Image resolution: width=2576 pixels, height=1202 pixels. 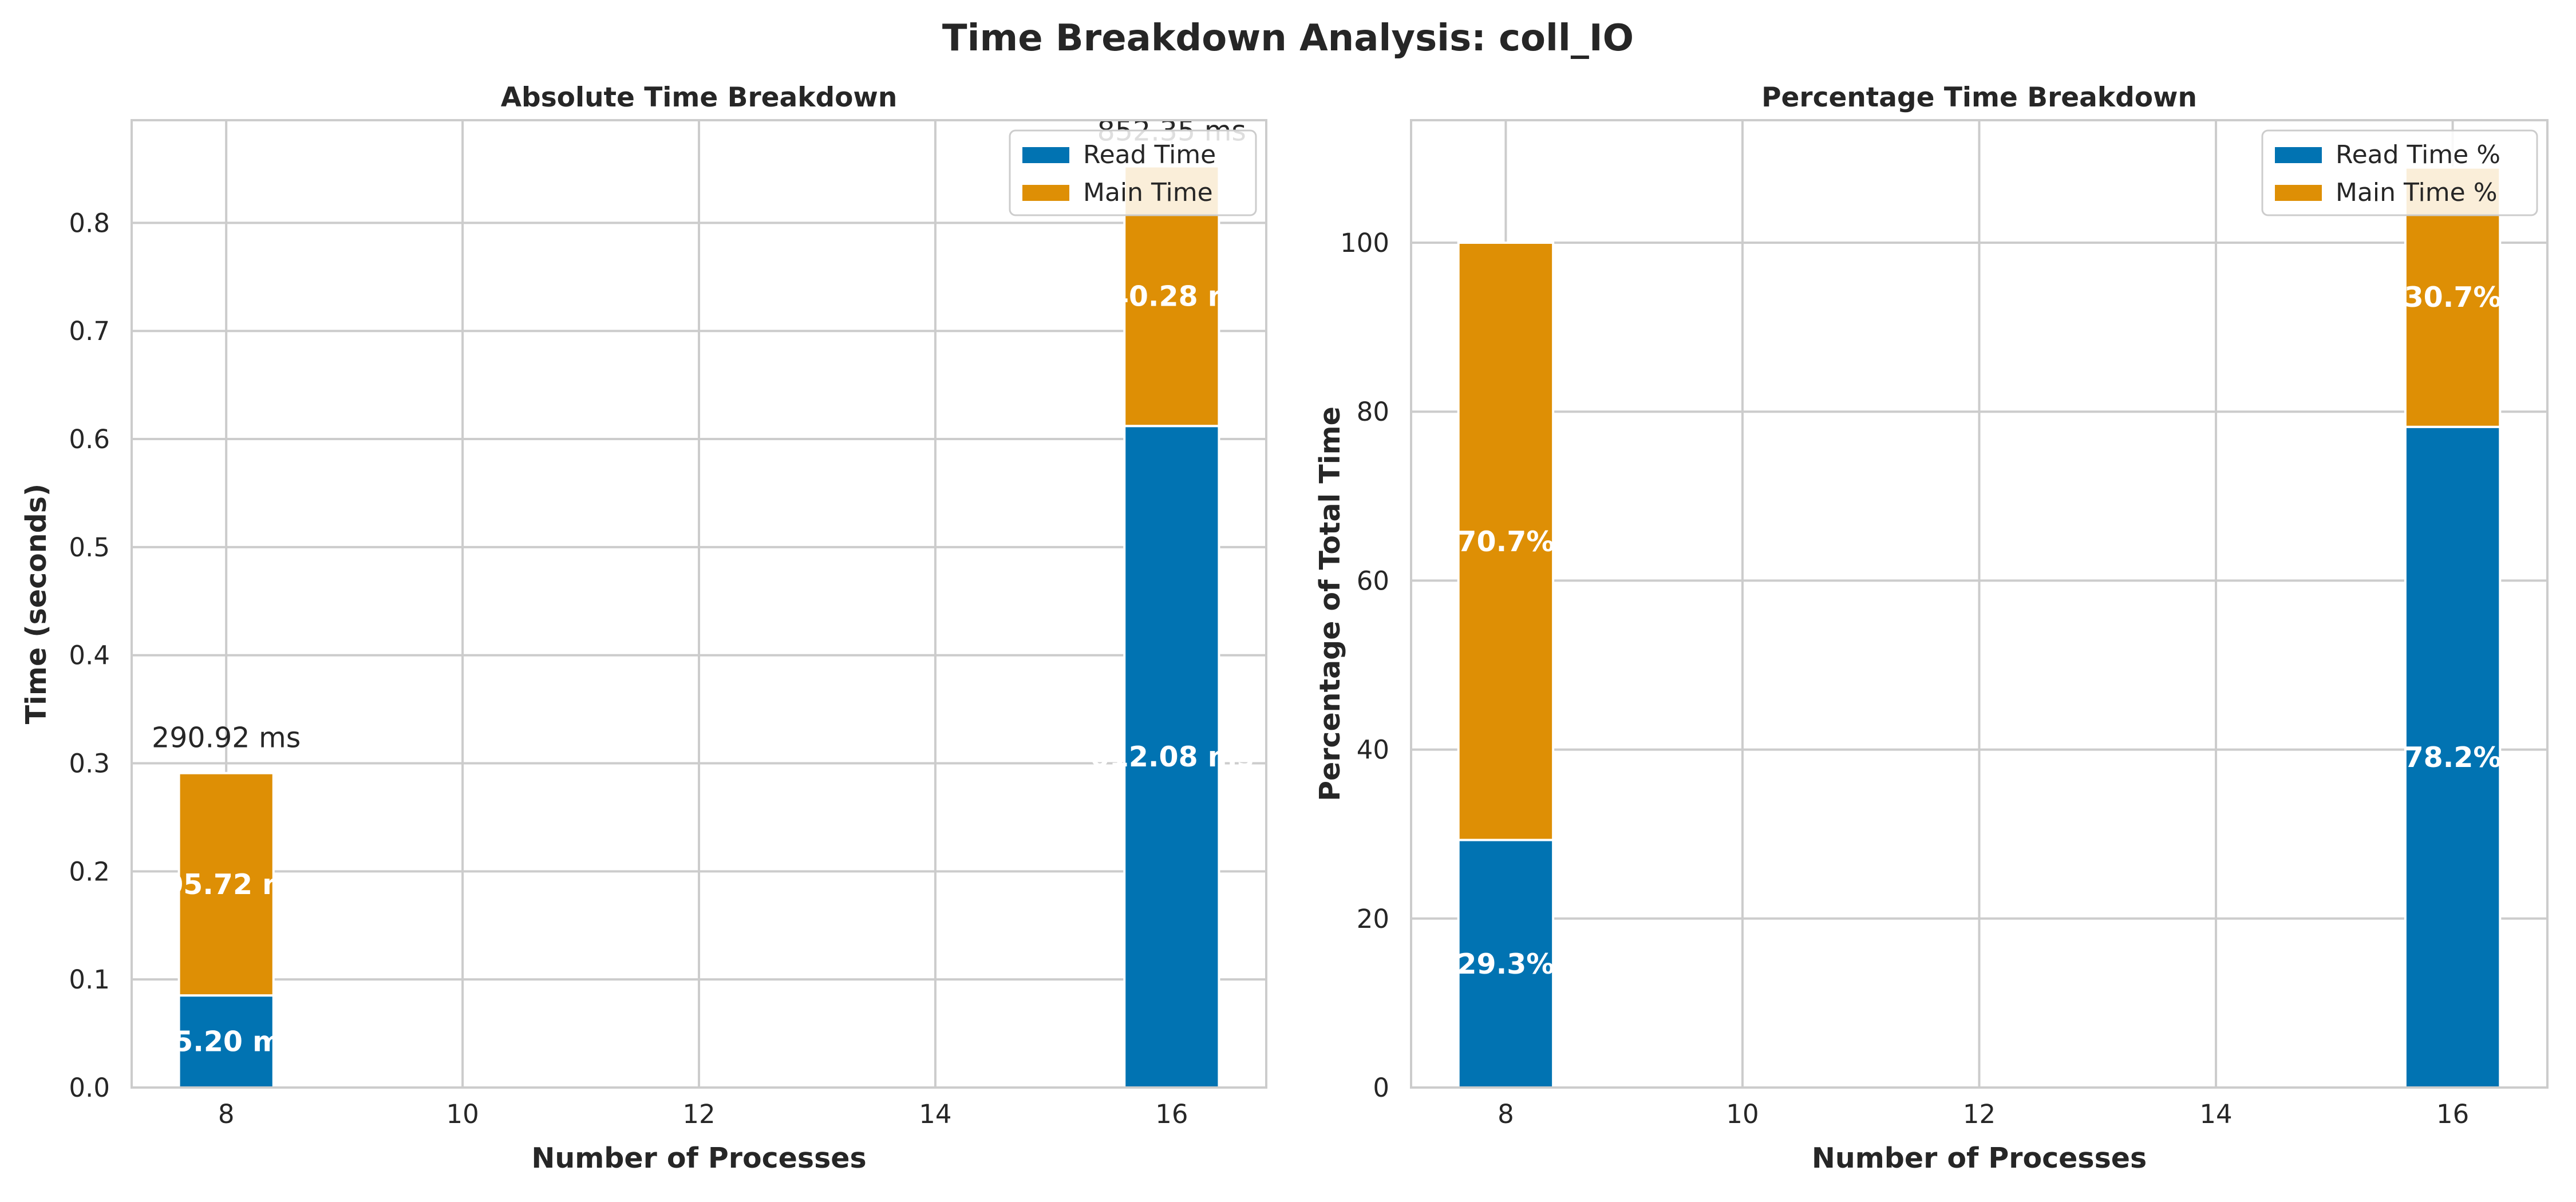 I want to click on legend: Read Time % Main Time %, so click(x=2399, y=173).